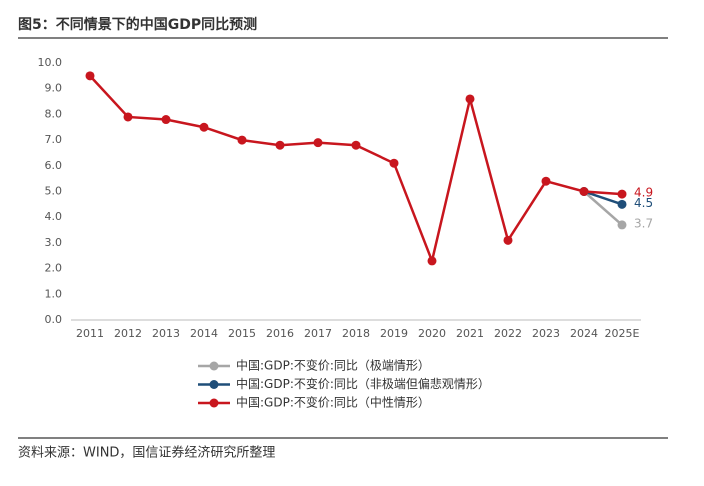  I want to click on x-tick-label: 2017, so click(318, 333).